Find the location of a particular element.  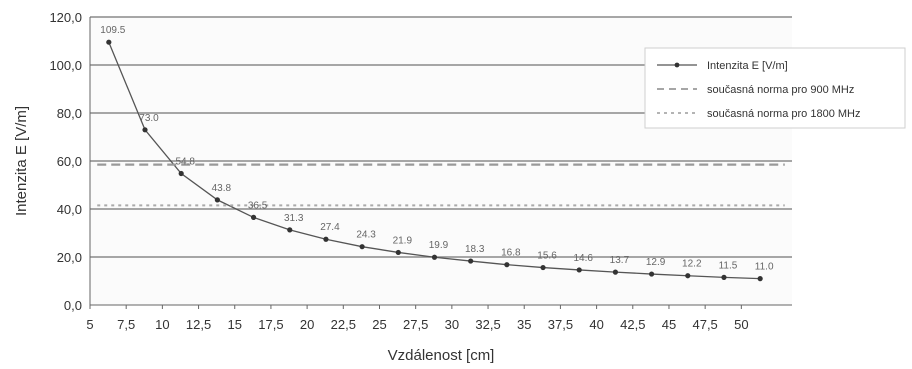

y-tick-label: 100,0 is located at coordinates (65, 65).